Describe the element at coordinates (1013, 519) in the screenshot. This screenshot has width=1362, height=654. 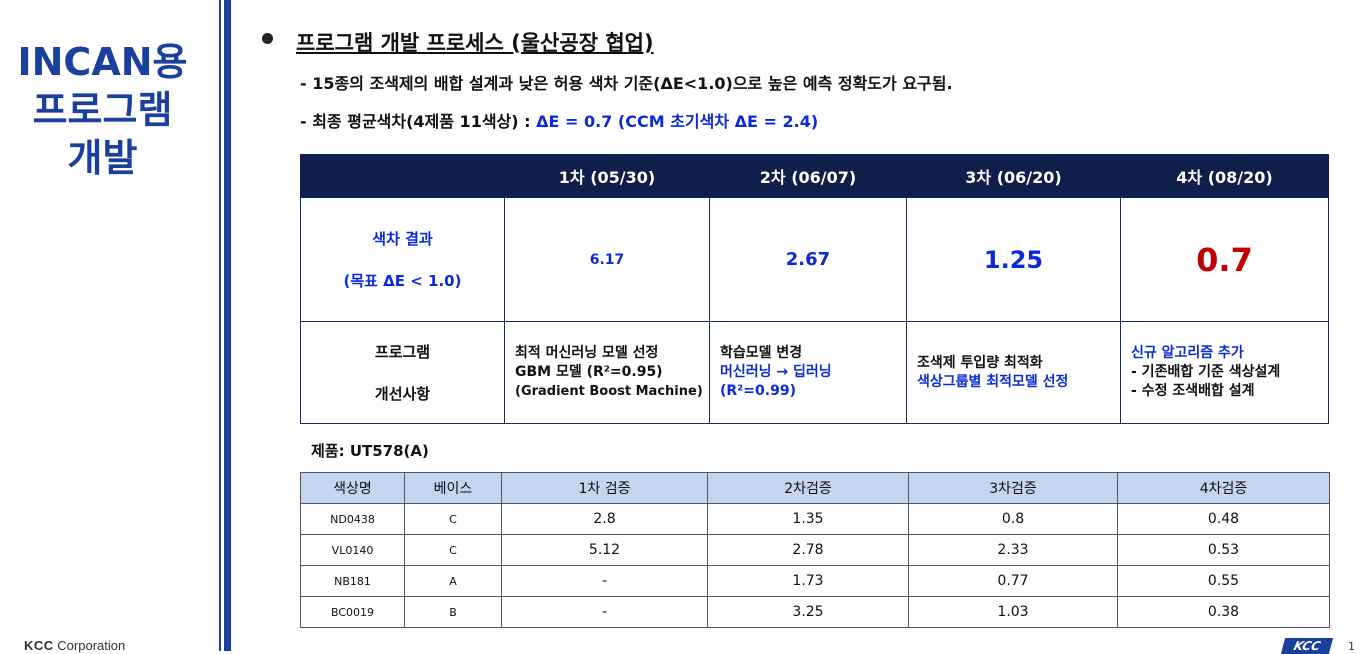
I see `value-cell: 0.8` at that location.